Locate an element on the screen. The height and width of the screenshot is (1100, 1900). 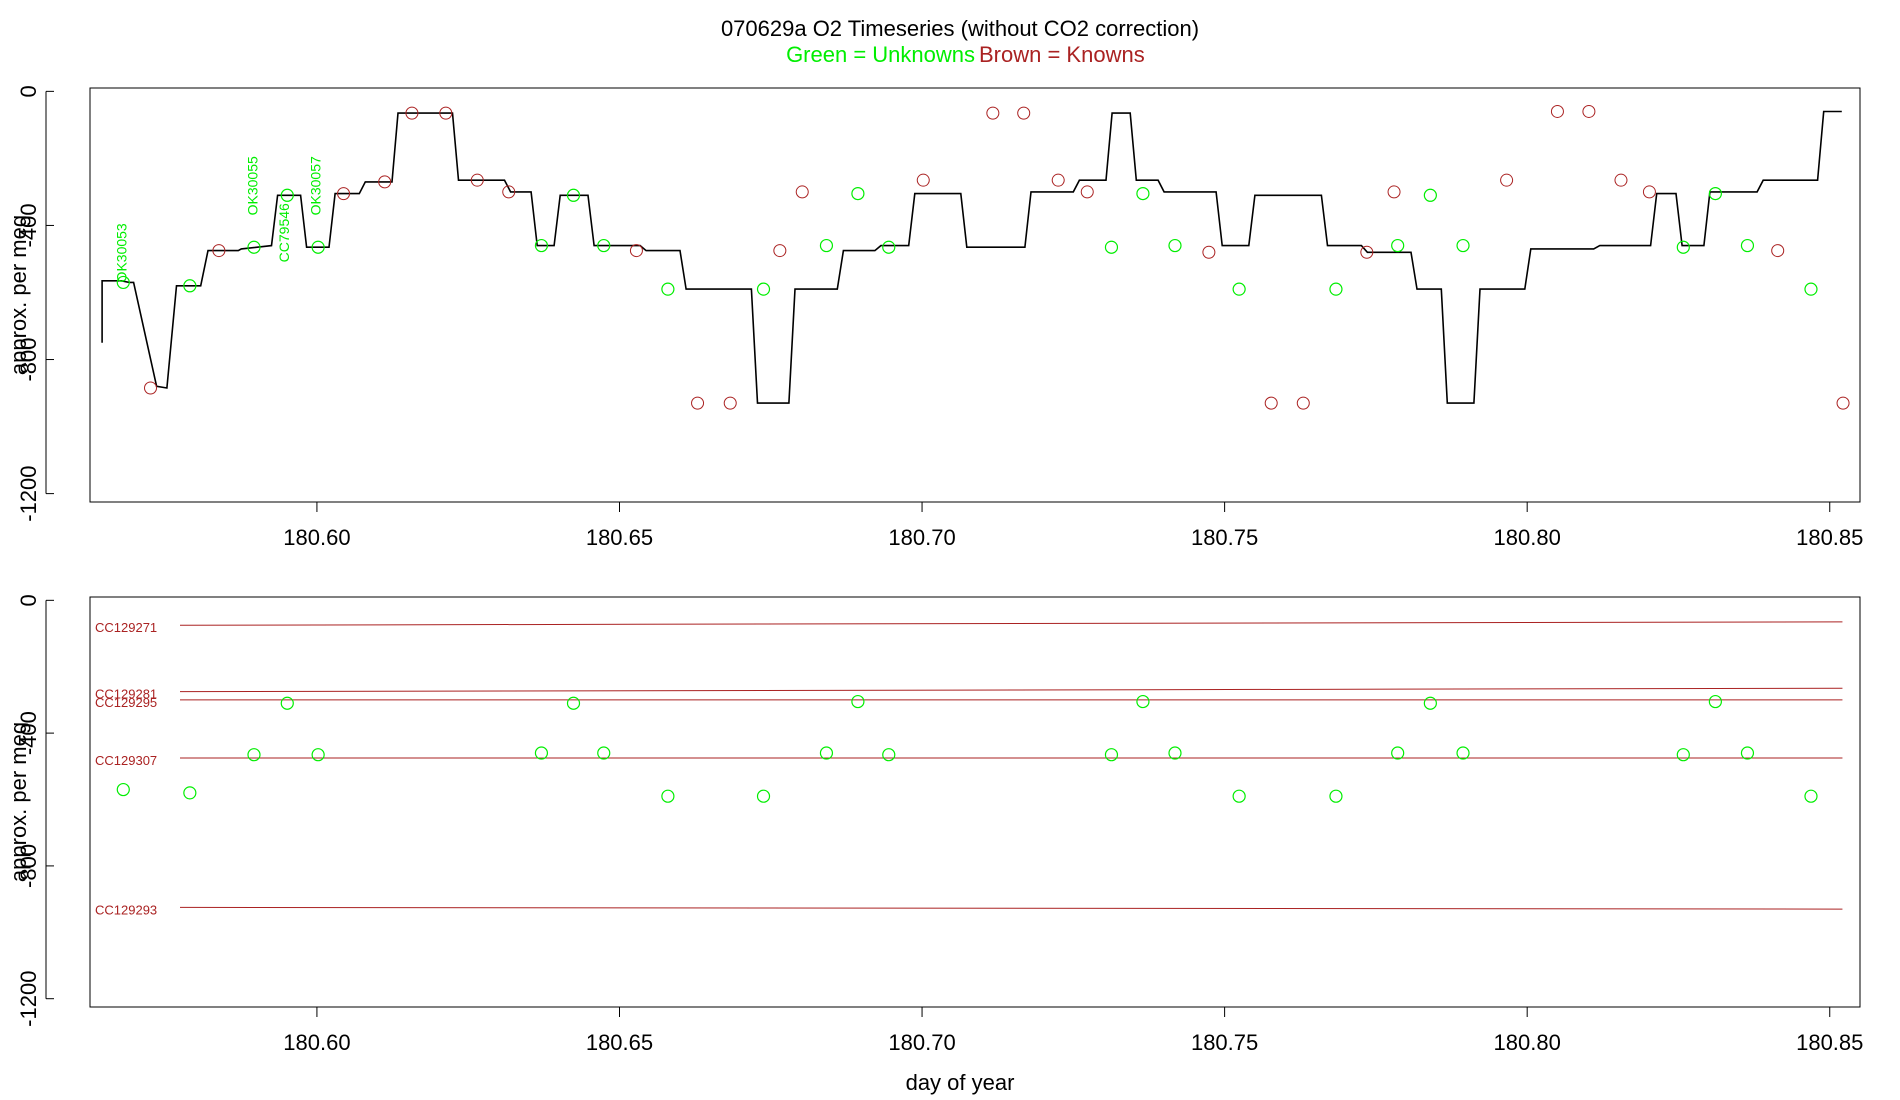
sample-annotation: OK30055 is located at coordinates (253, 185).